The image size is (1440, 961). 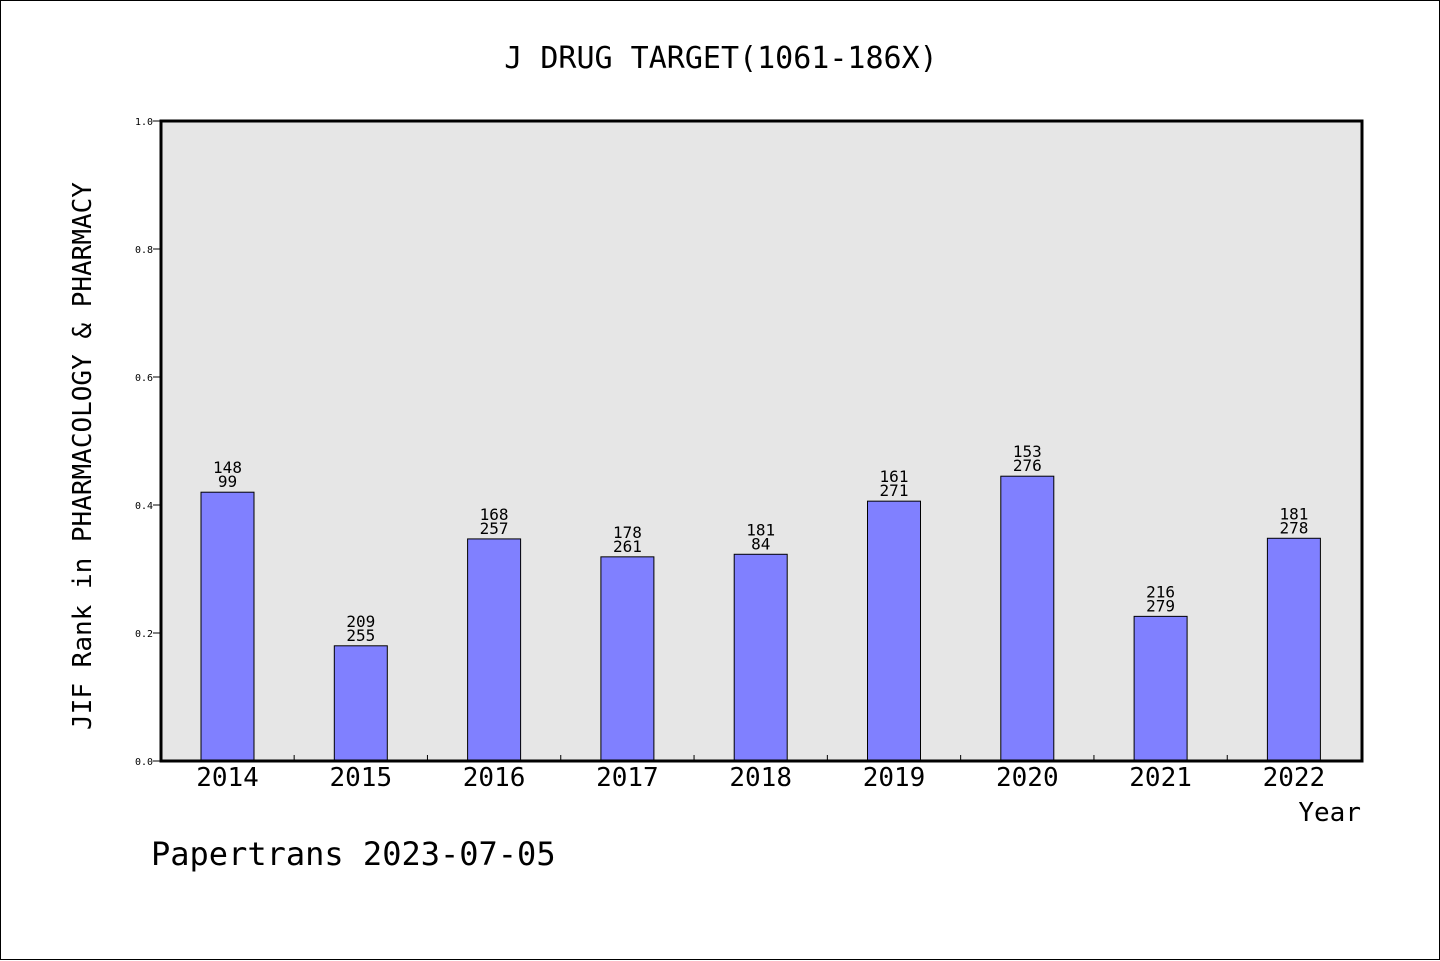 What do you see at coordinates (1294, 778) in the screenshot?
I see `x-tick-label: 2022` at bounding box center [1294, 778].